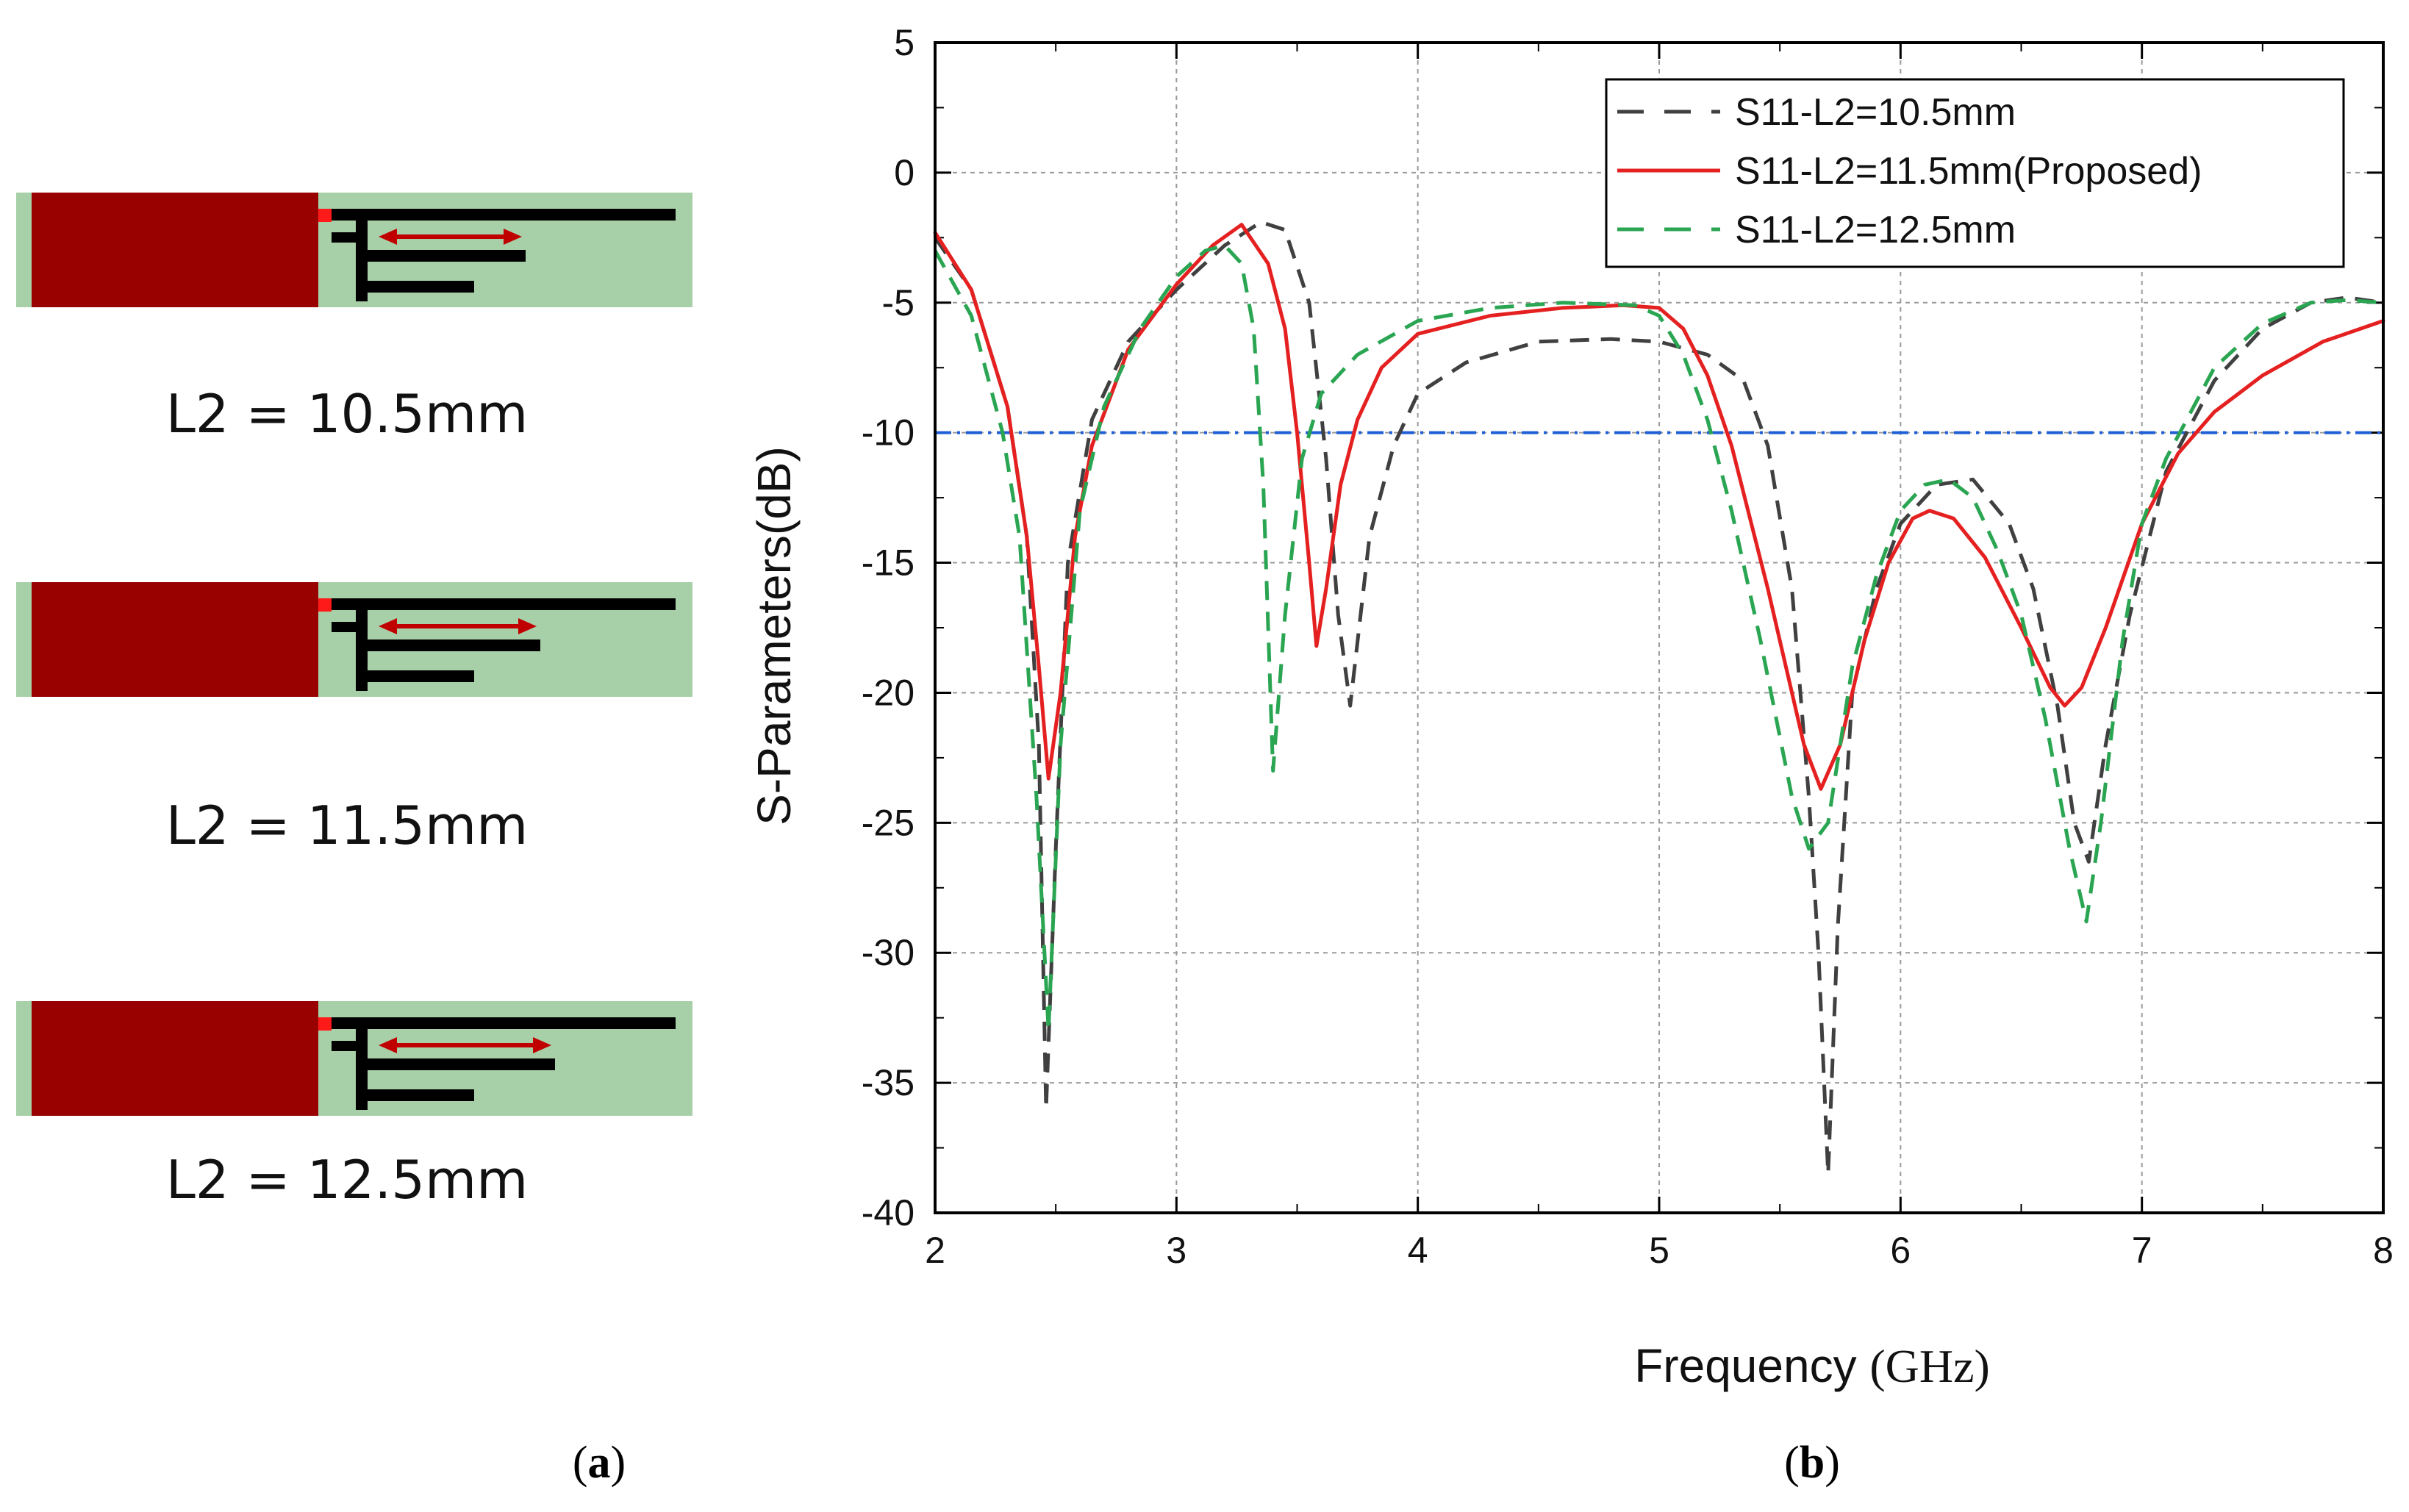 Image resolution: width=2409 pixels, height=1512 pixels. Describe the element at coordinates (904, 42) in the screenshot. I see `y-tick-label: 5` at that location.